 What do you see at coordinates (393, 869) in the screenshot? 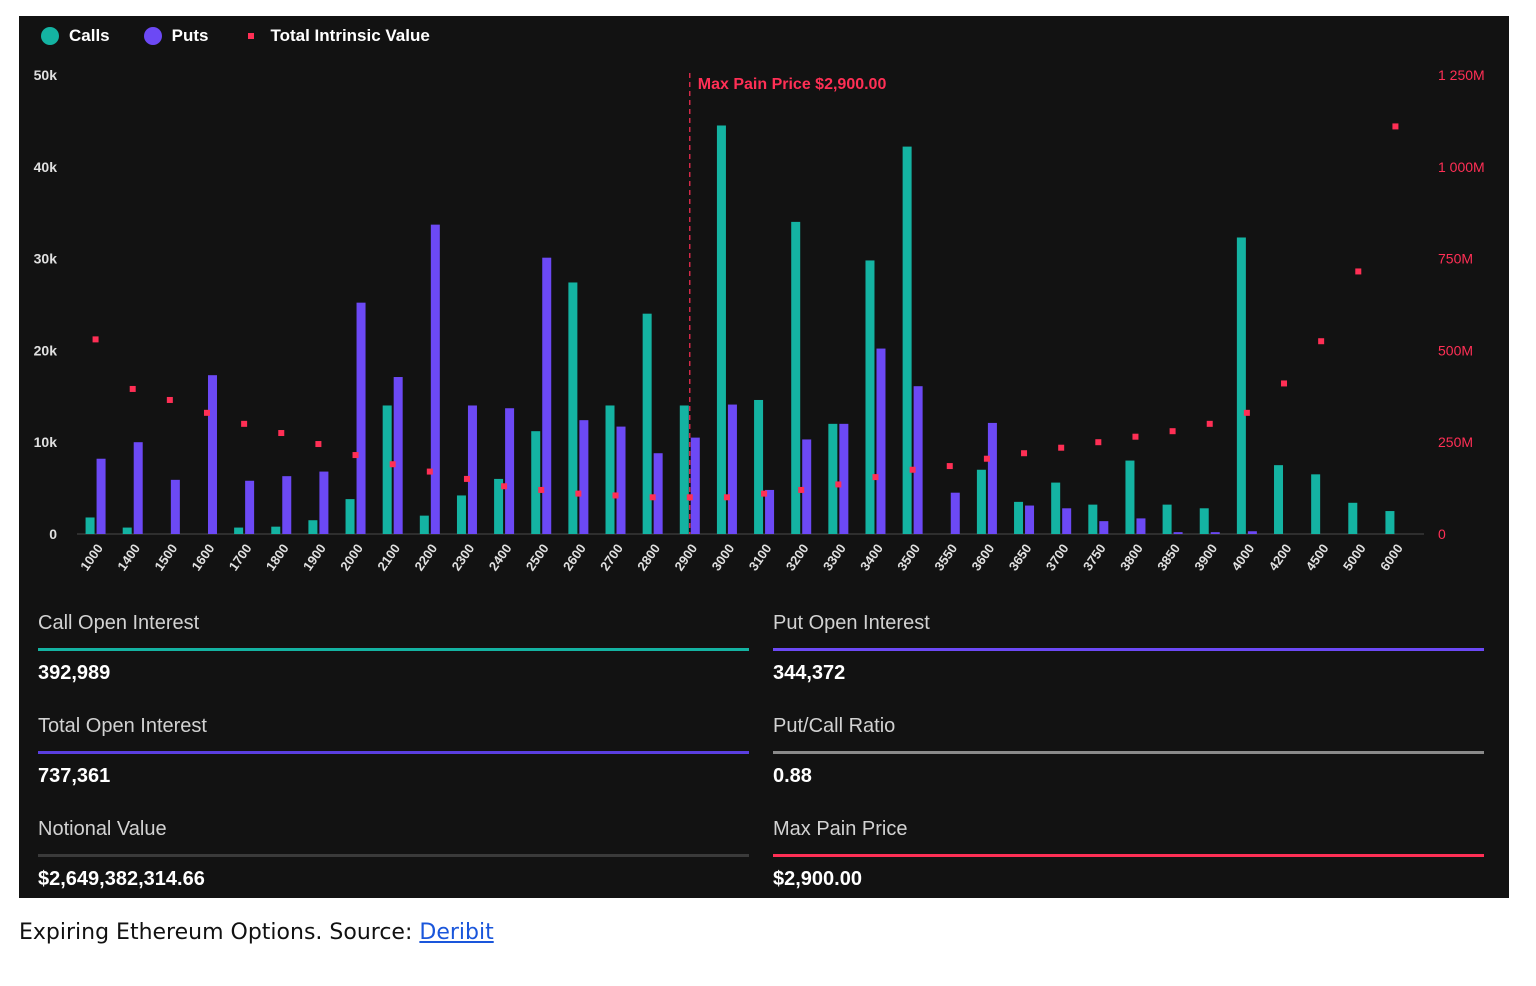
I see `stat-notional-value: Notional Value $2,649,382,314.66` at bounding box center [393, 869].